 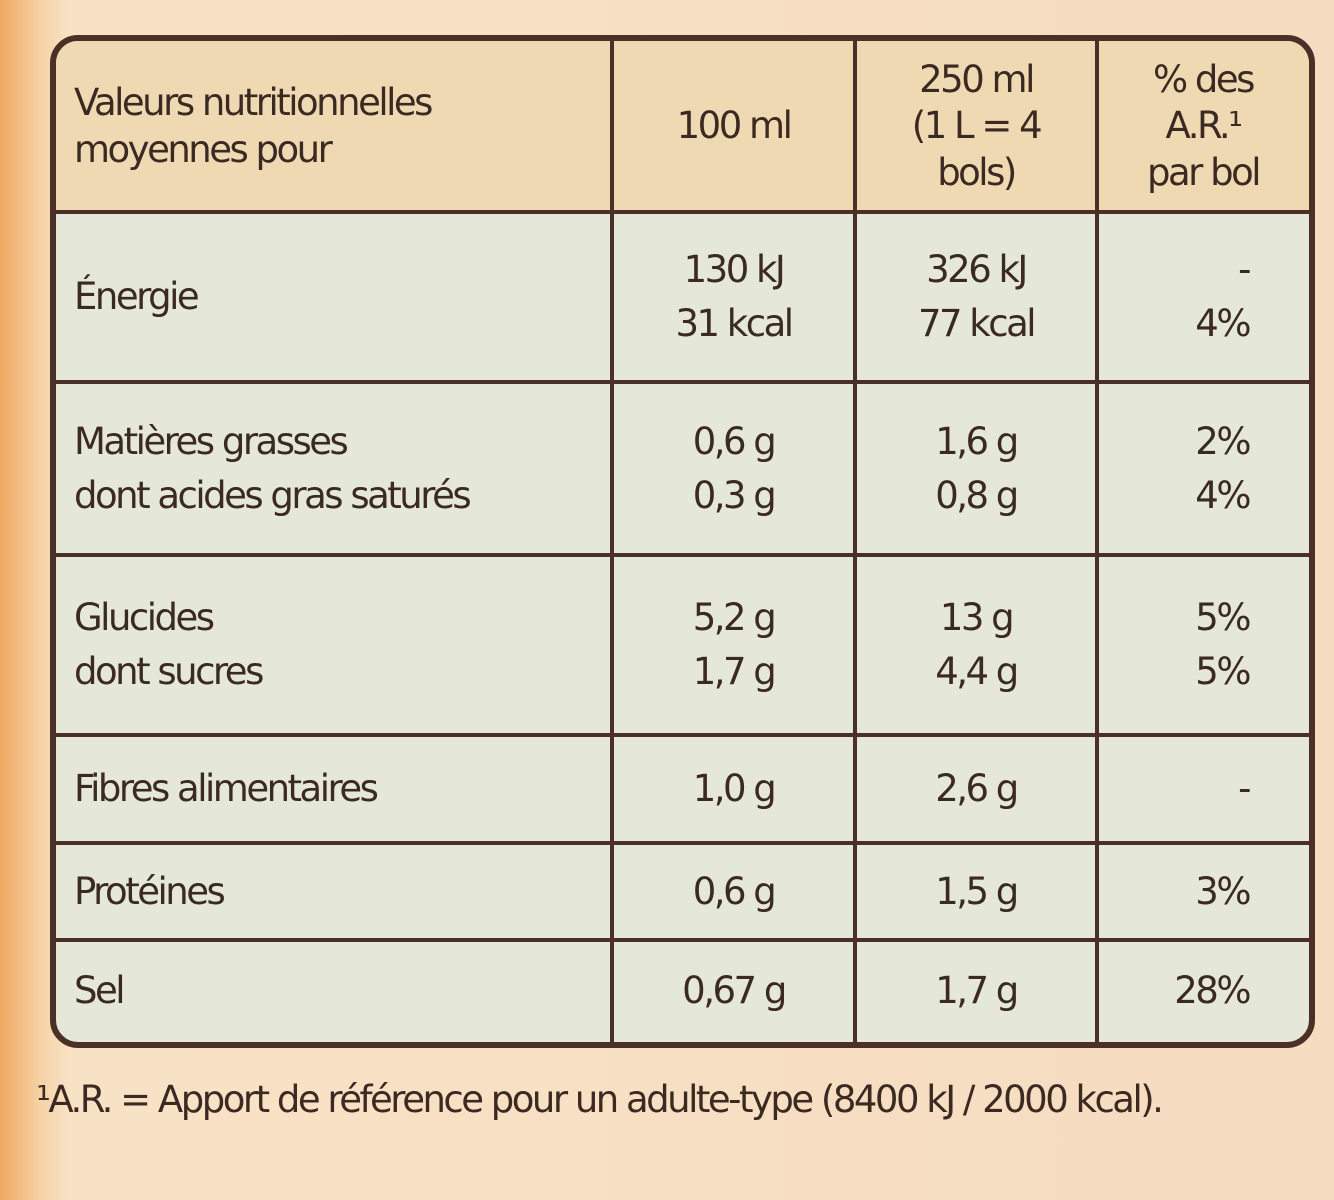 What do you see at coordinates (1223, 891) in the screenshot?
I see `cell-line: 3%` at bounding box center [1223, 891].